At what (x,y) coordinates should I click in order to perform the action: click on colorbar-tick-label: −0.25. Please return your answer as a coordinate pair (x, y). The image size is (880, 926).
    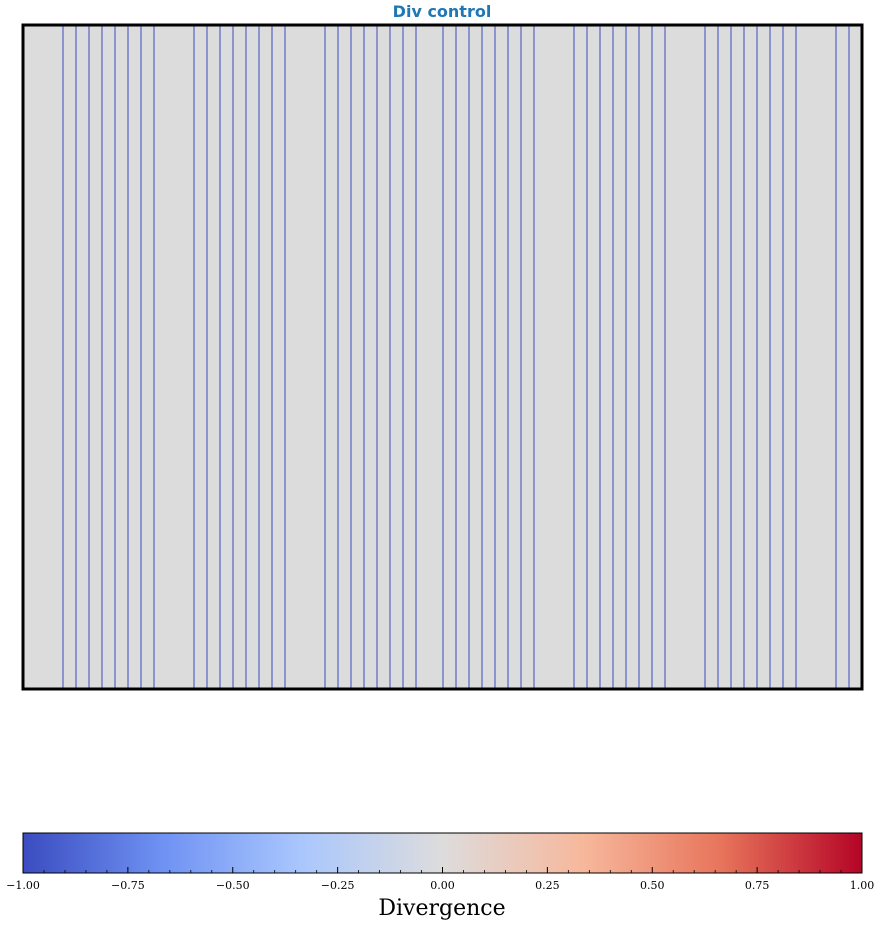
    Looking at the image, I should click on (338, 885).